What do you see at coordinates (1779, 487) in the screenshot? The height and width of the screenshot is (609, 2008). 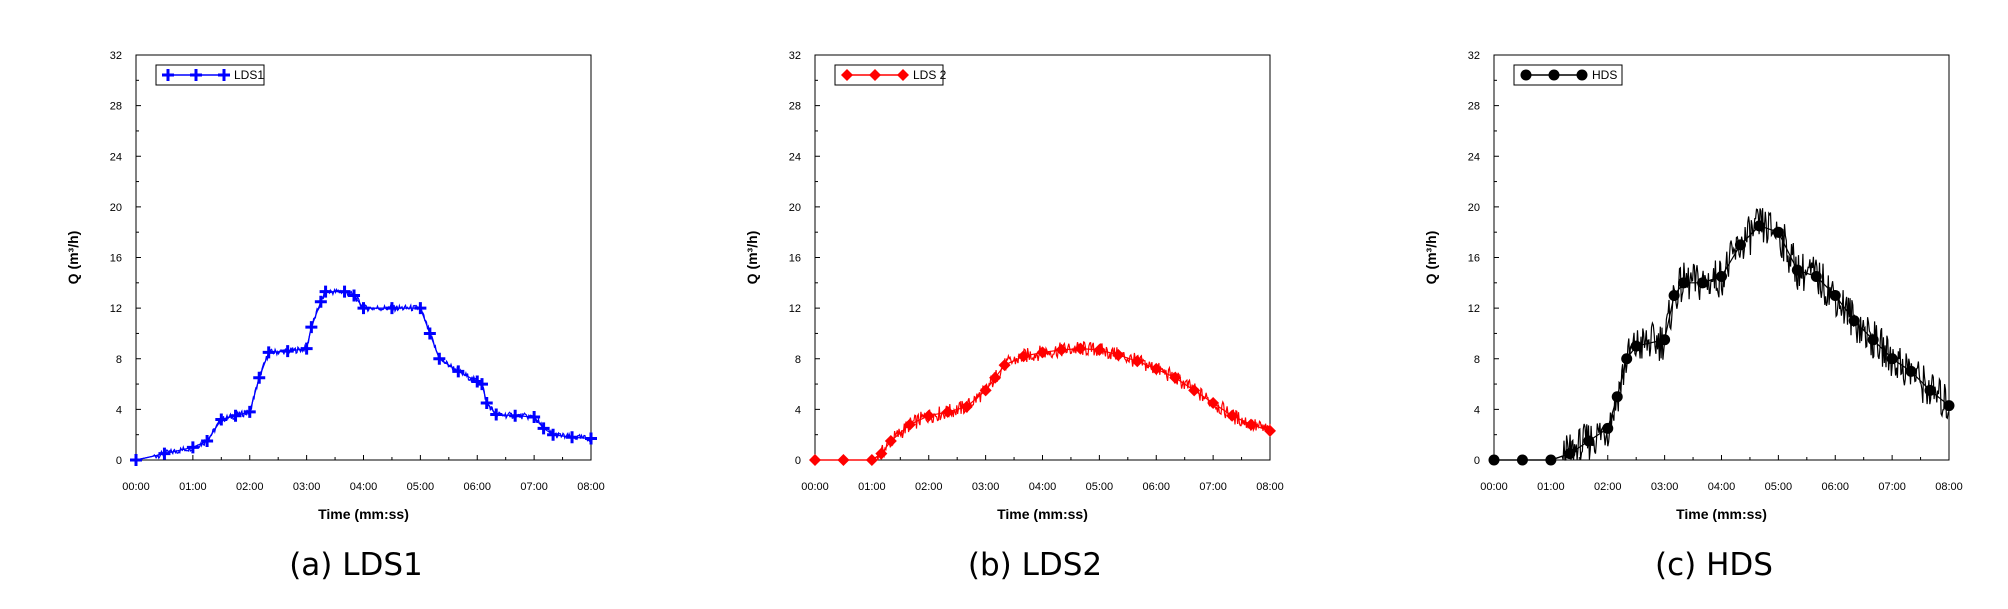 I see `x-tick-label: 05:00` at bounding box center [1779, 487].